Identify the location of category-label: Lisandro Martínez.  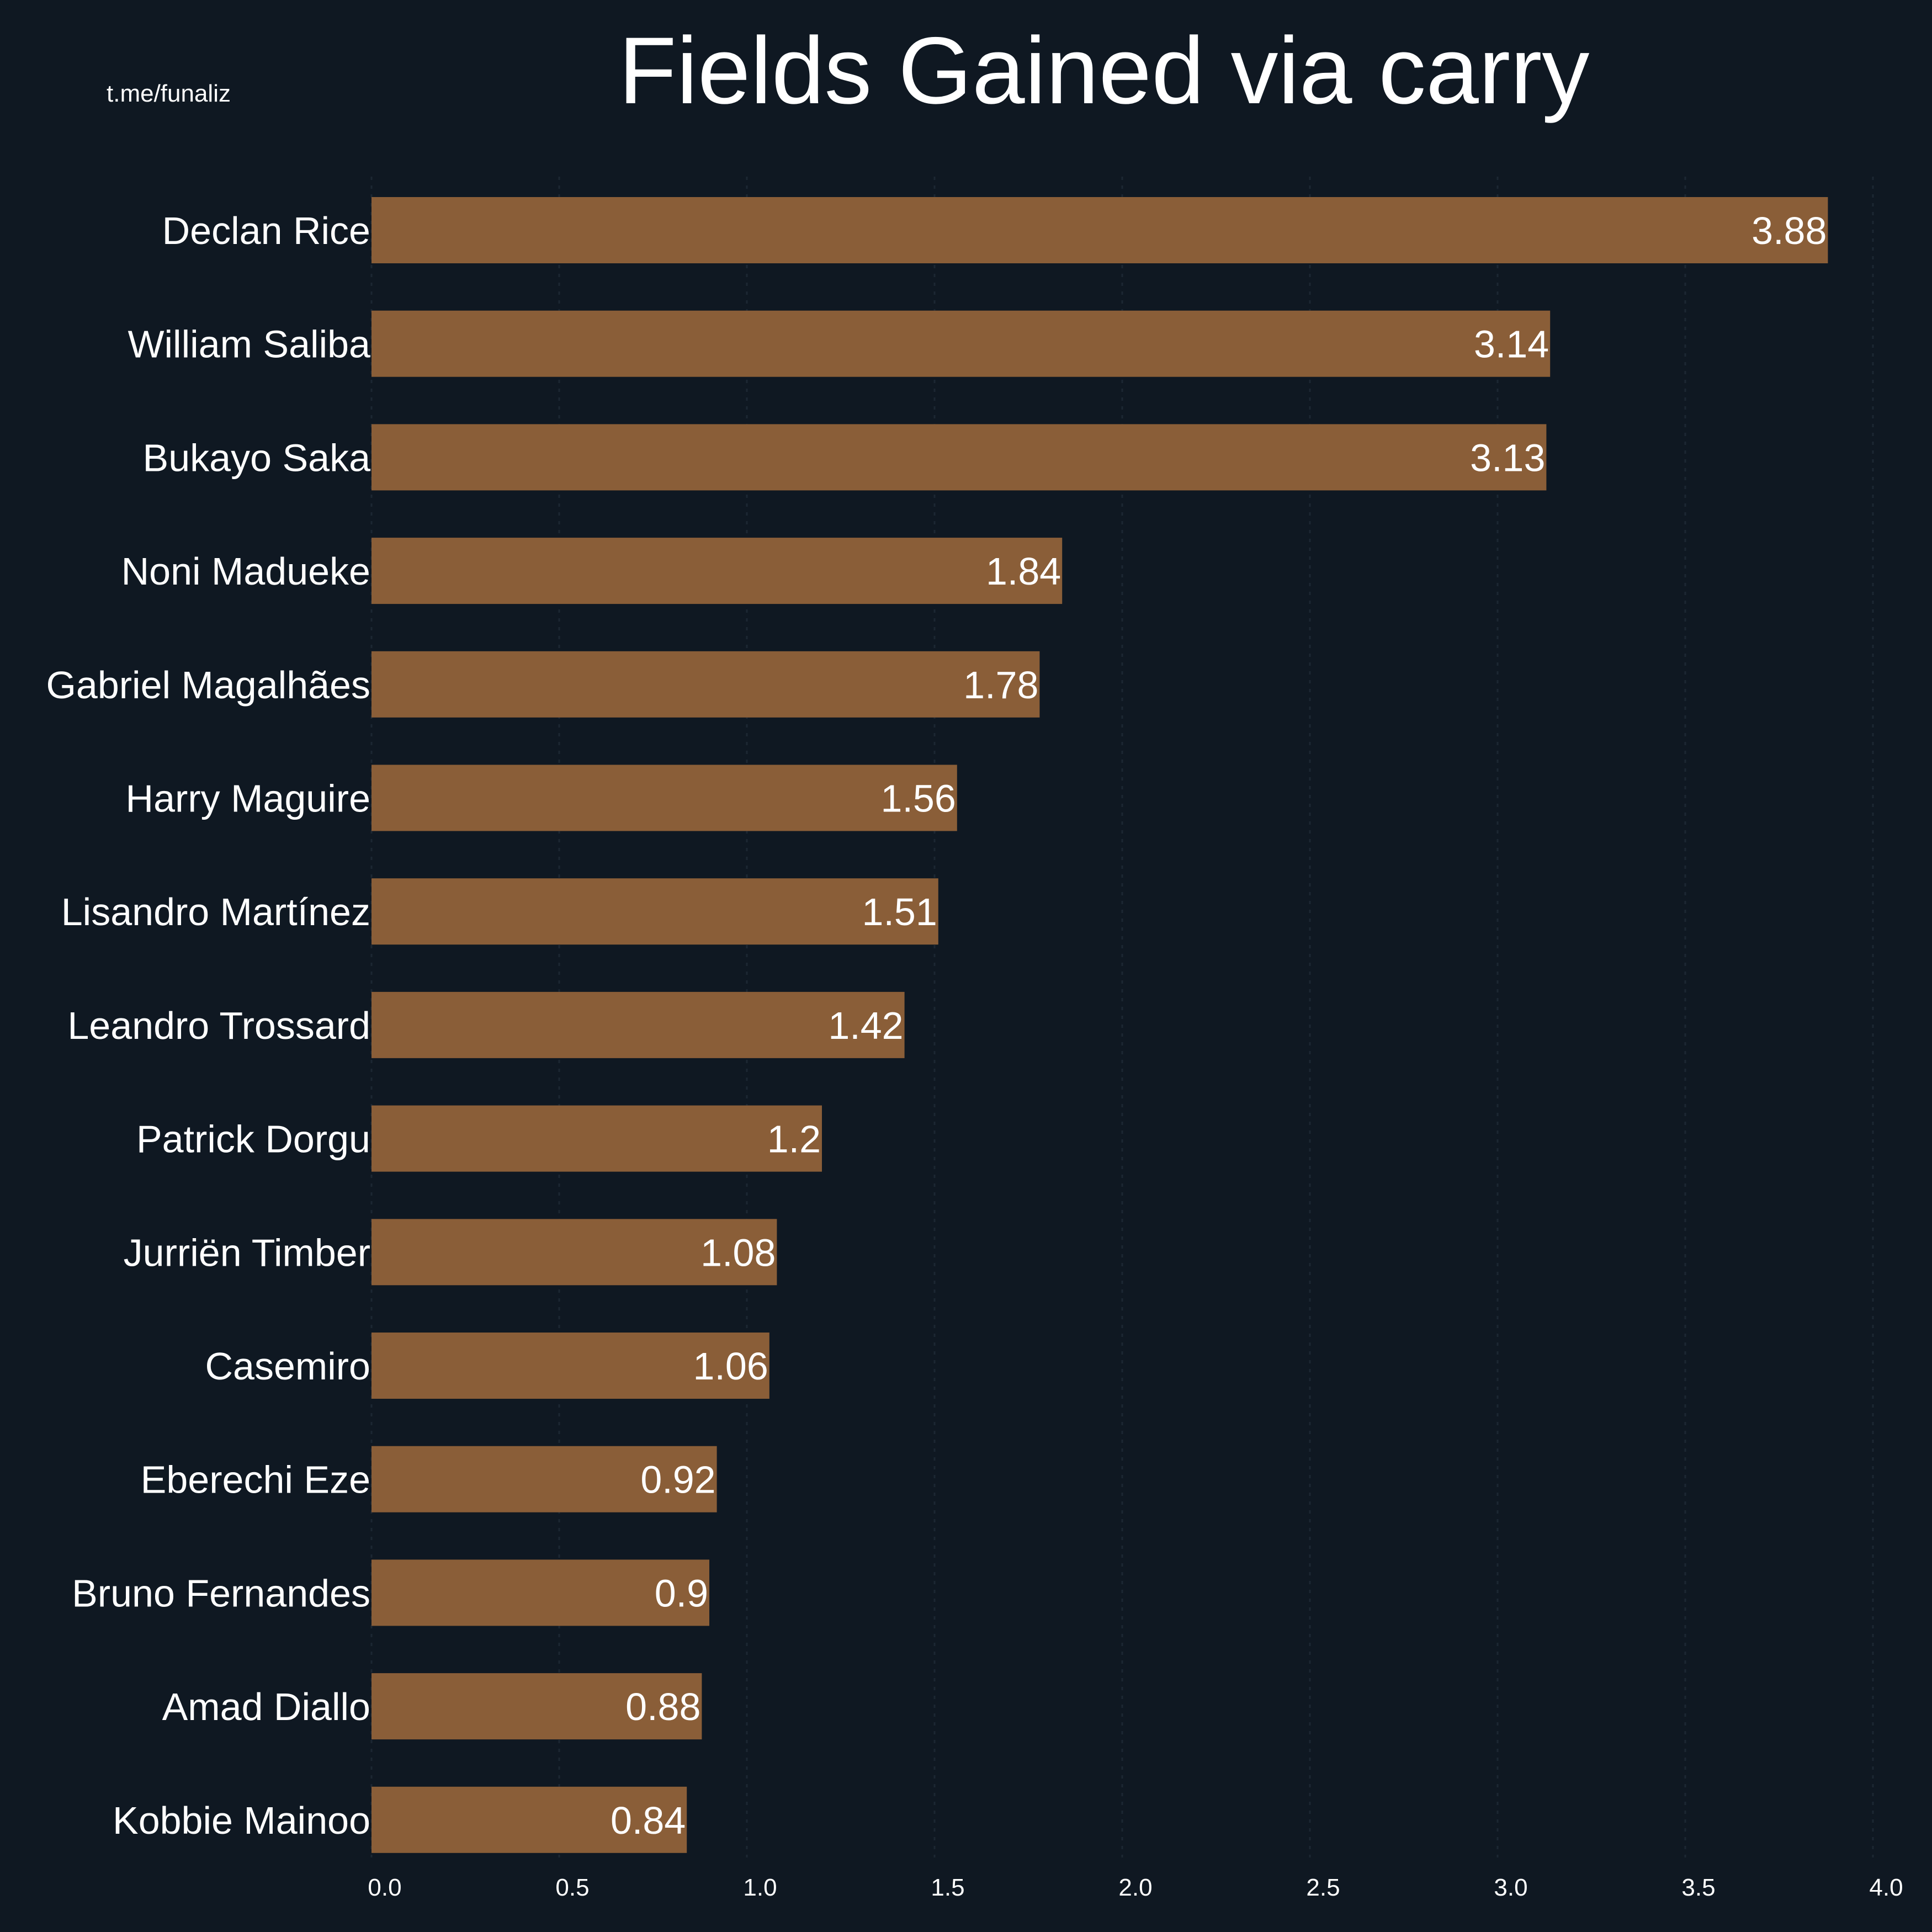
(216, 912).